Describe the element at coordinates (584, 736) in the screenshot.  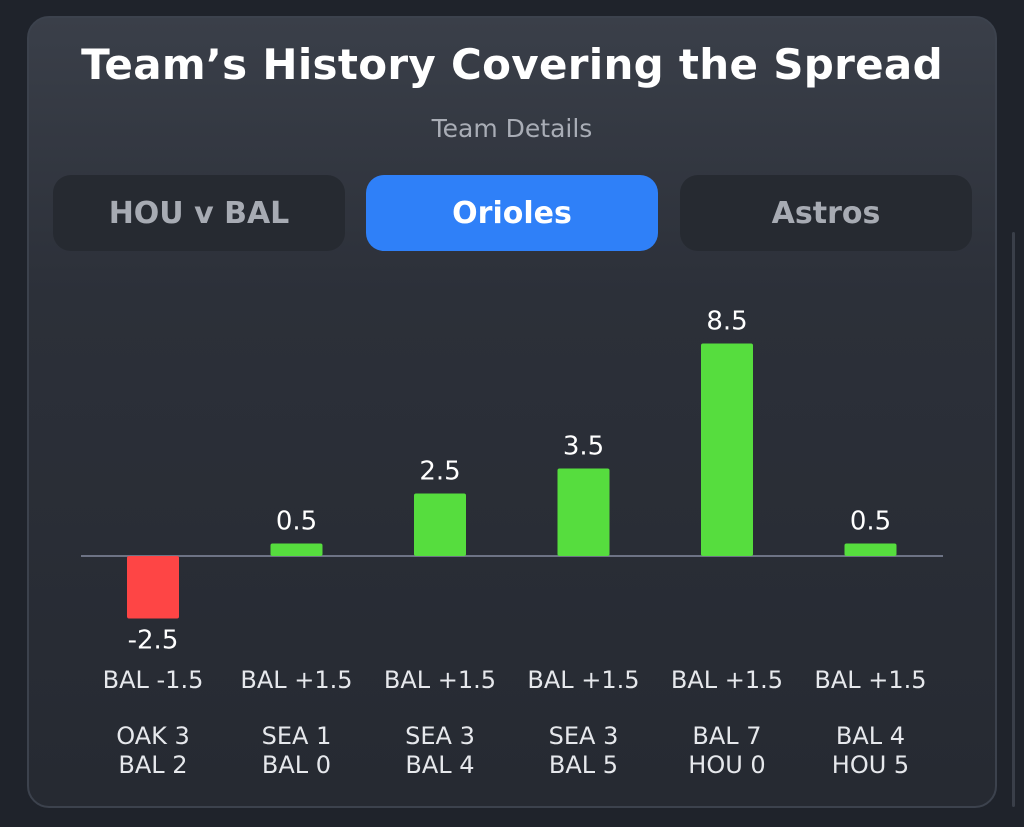
I see `score-label-3-0: SEA 3` at that location.